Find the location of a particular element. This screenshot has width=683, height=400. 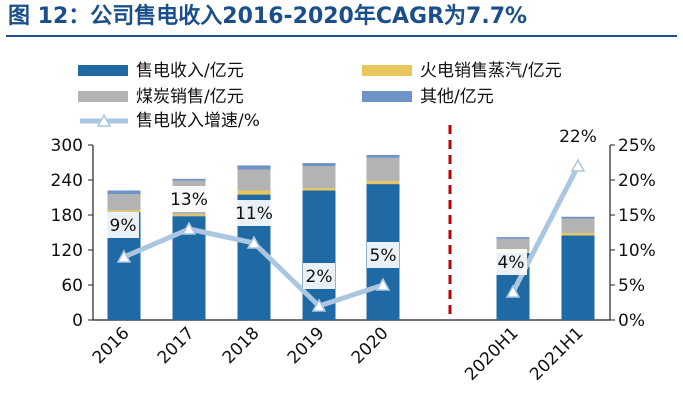

x-tick-label: 2021H1 is located at coordinates (556, 353).